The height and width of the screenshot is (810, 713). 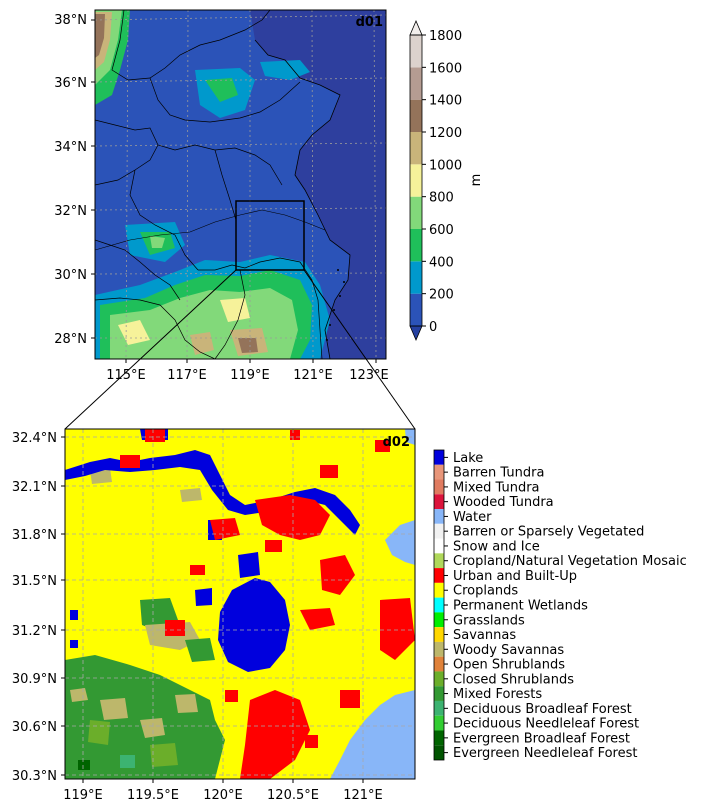 I want to click on colorbar-frame, so click(x=416, y=180).